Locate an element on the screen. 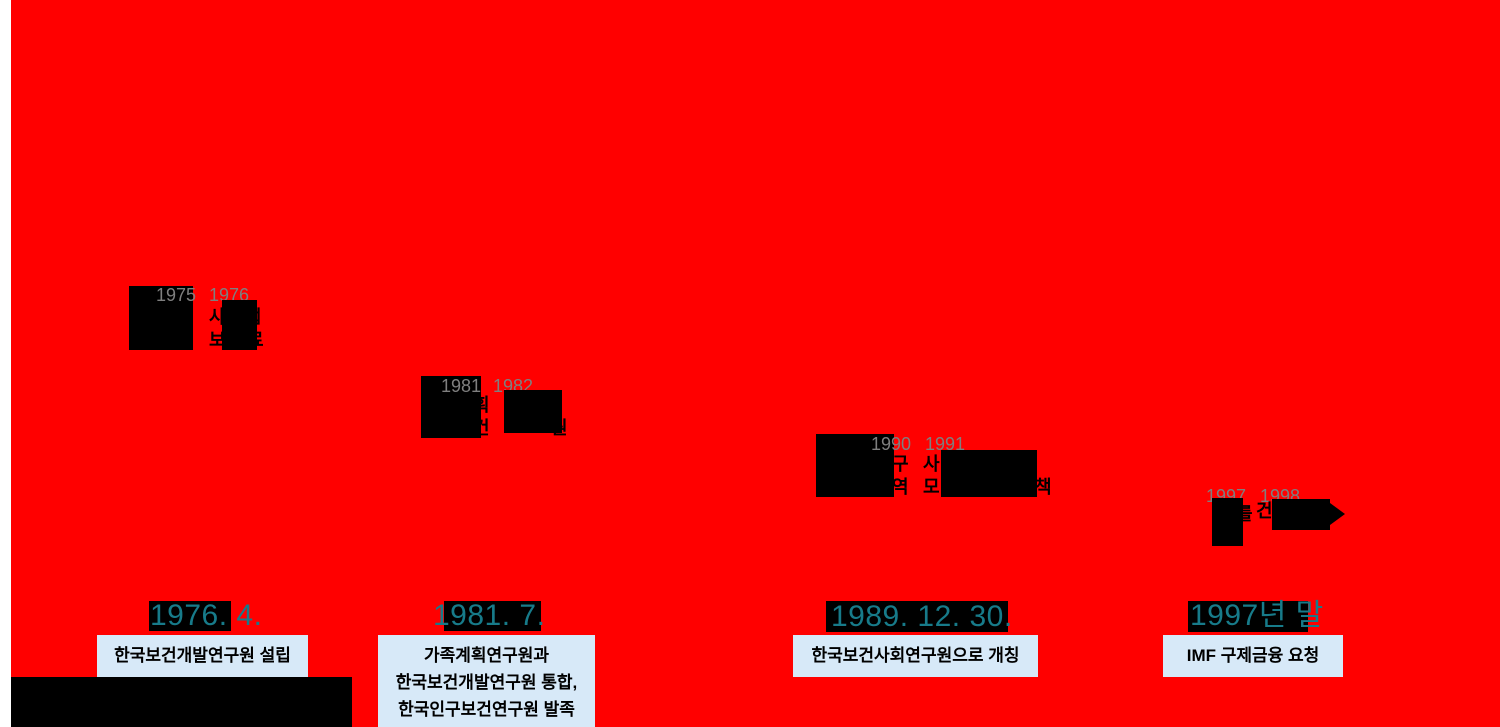 The width and height of the screenshot is (1500, 727). event-label-box: 가족계획연구원과 한국보건개발연구원 통합, 한국인구보건연구원 발족 is located at coordinates (486, 681).